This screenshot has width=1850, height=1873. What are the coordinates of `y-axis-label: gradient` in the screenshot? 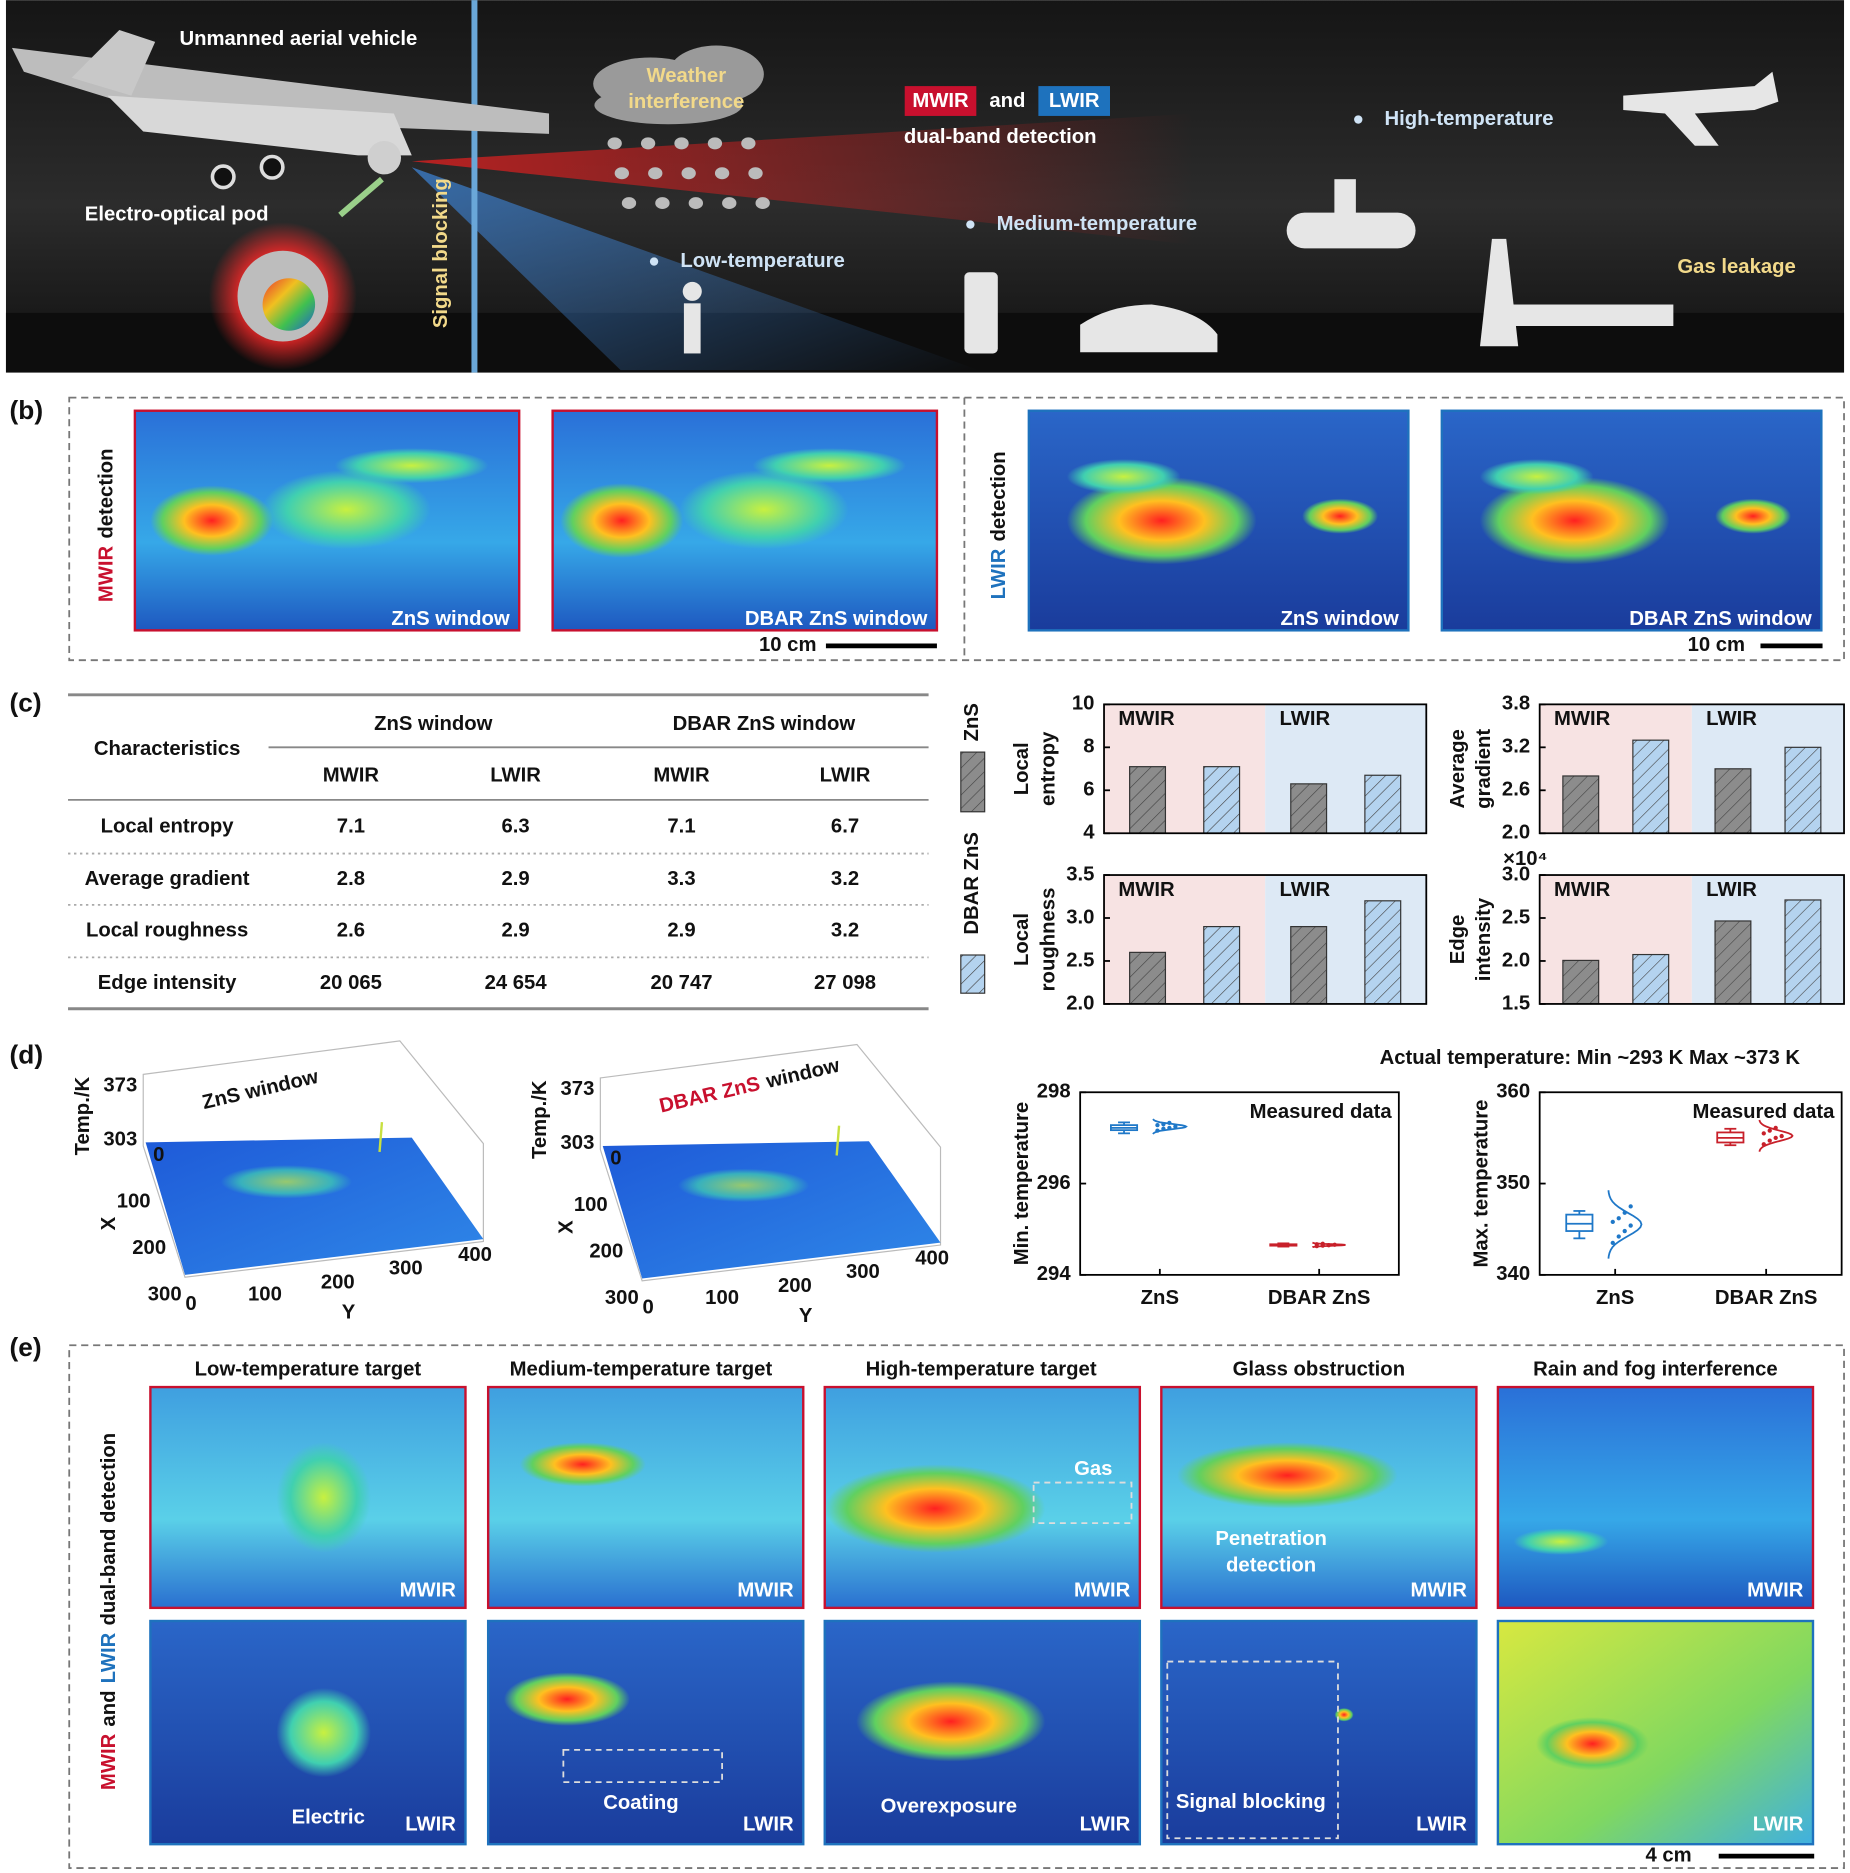 It's located at (1484, 769).